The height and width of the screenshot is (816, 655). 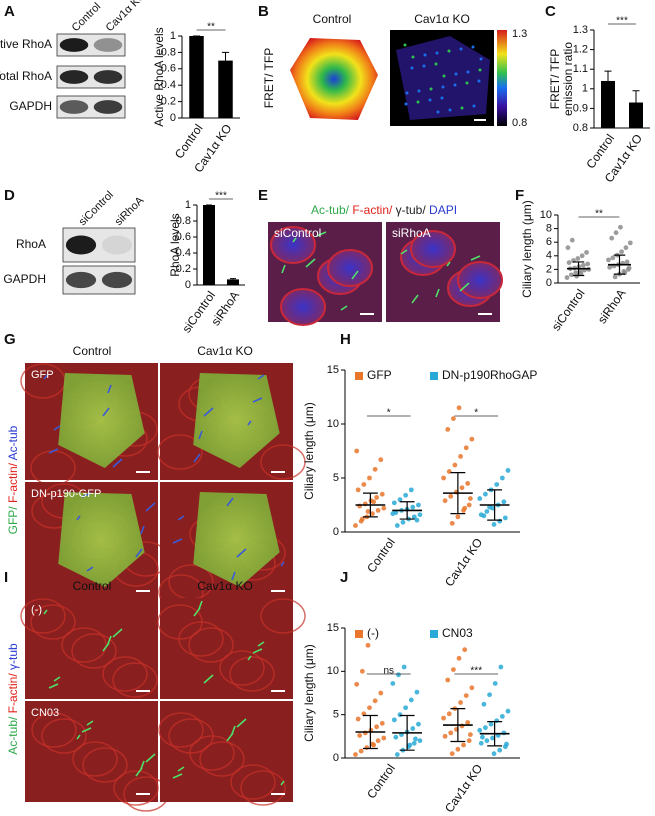 What do you see at coordinates (13, 479) in the screenshot?
I see `side-label-group: GFP/ F-actin/ Ac-tub` at bounding box center [13, 479].